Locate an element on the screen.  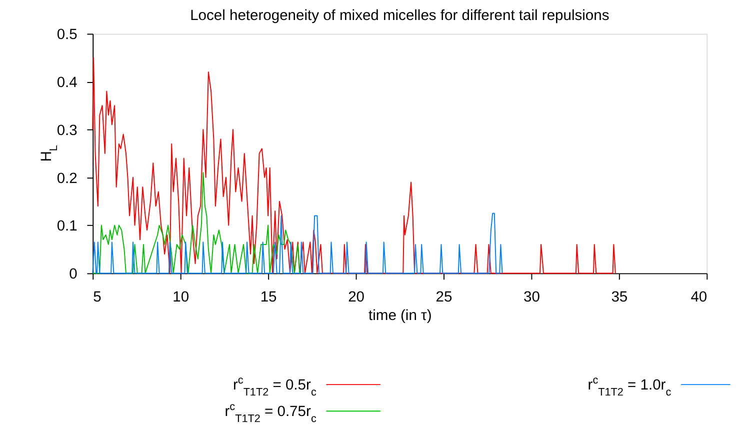
x-tick-label: 20 is located at coordinates (356, 297).